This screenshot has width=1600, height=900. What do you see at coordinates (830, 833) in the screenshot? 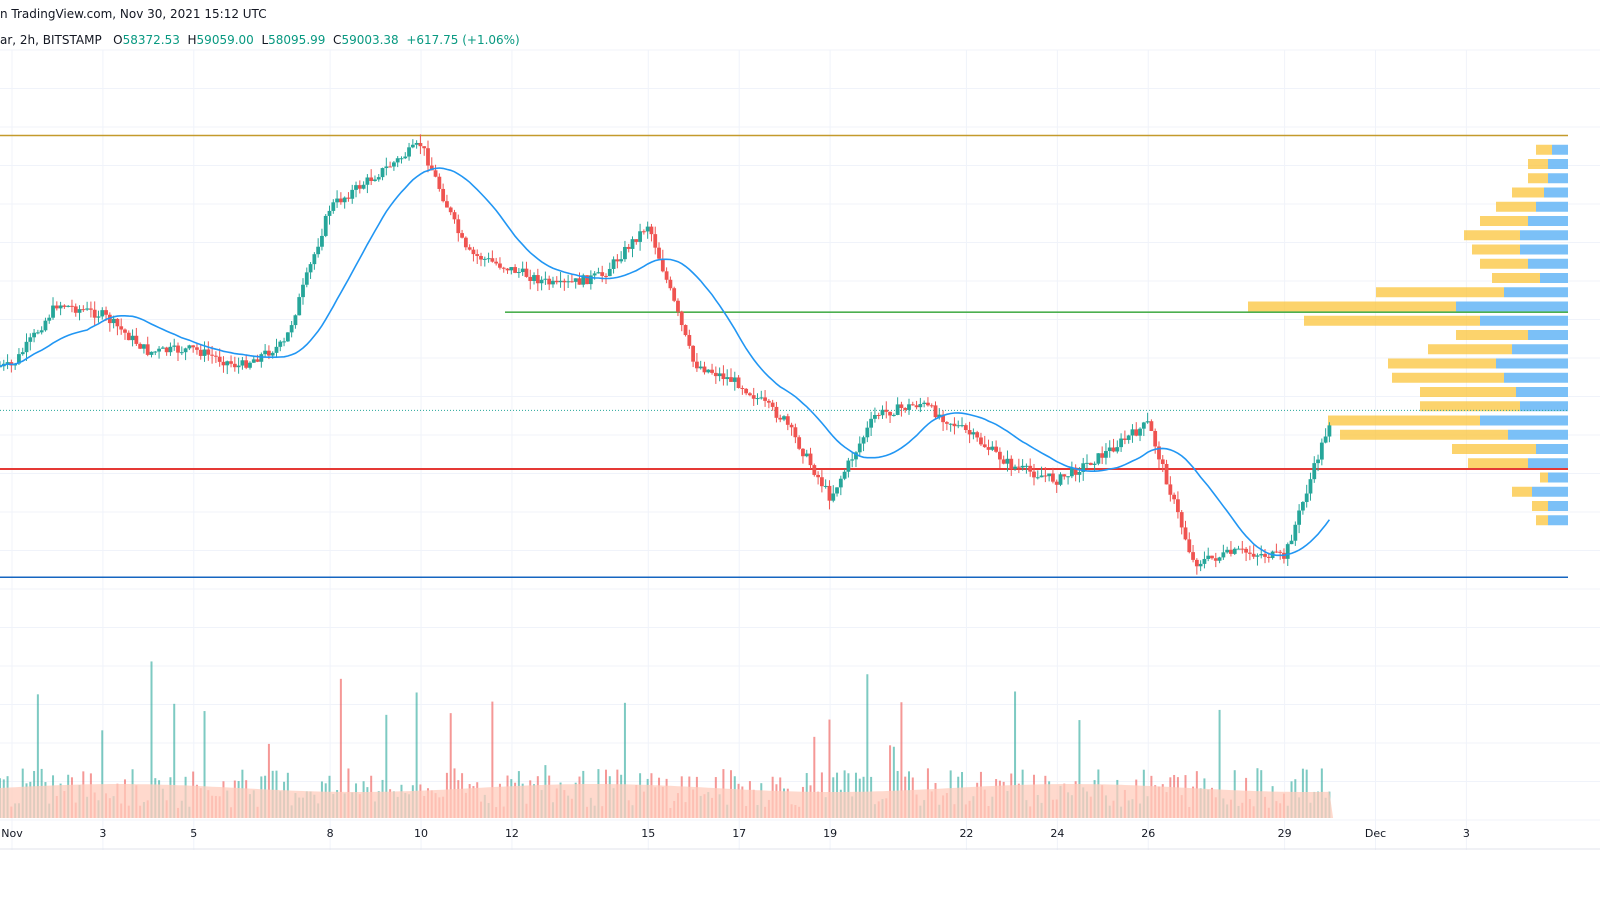
I see `time-tick-label: 19` at bounding box center [830, 833].